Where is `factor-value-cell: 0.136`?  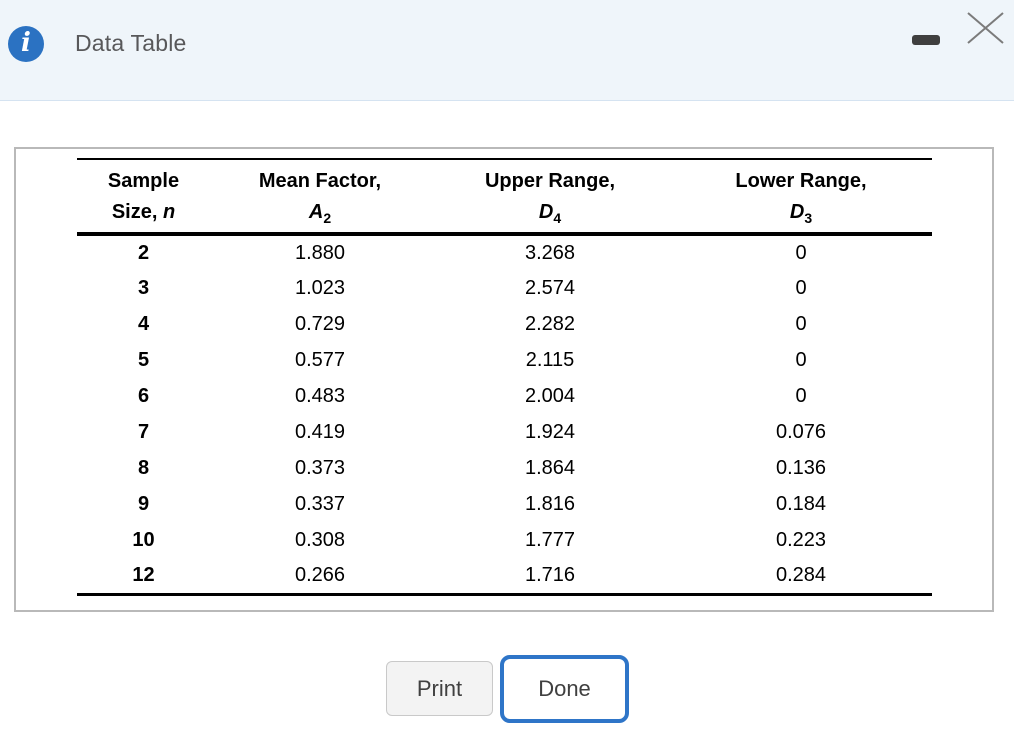
factor-value-cell: 0.136 is located at coordinates (801, 467).